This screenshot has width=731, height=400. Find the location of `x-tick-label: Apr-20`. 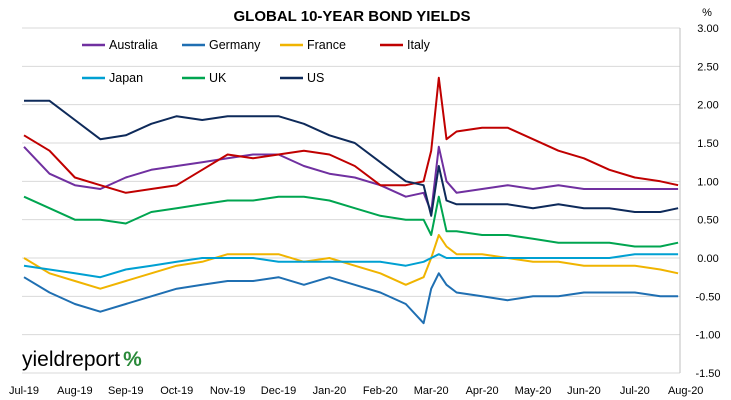

x-tick-label: Apr-20 is located at coordinates (482, 391).